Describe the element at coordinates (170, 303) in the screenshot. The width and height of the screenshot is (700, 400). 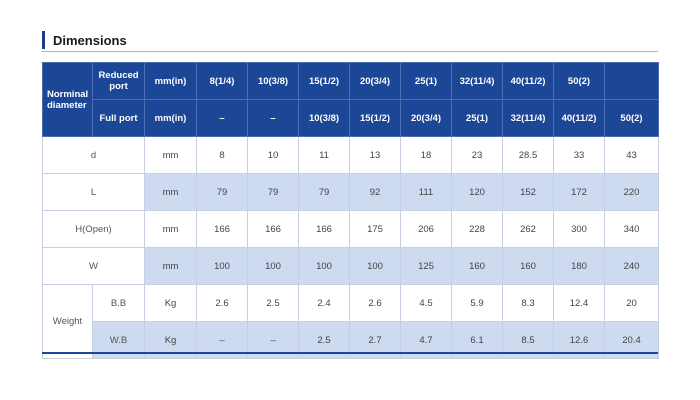
I see `unit-cell: Kg` at that location.